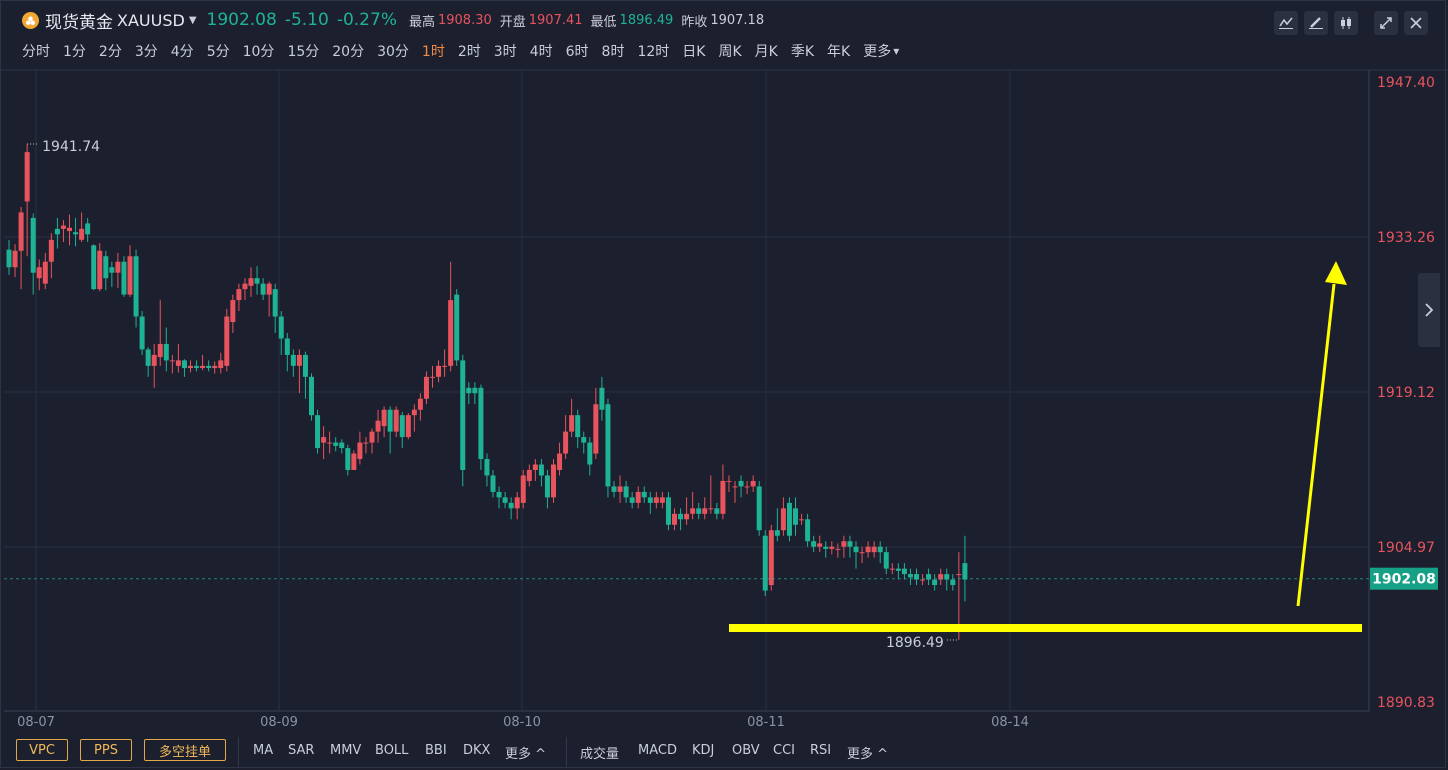 This screenshot has height=770, width=1448. Describe the element at coordinates (146, 52) in the screenshot. I see `period-tab: 3分` at that location.